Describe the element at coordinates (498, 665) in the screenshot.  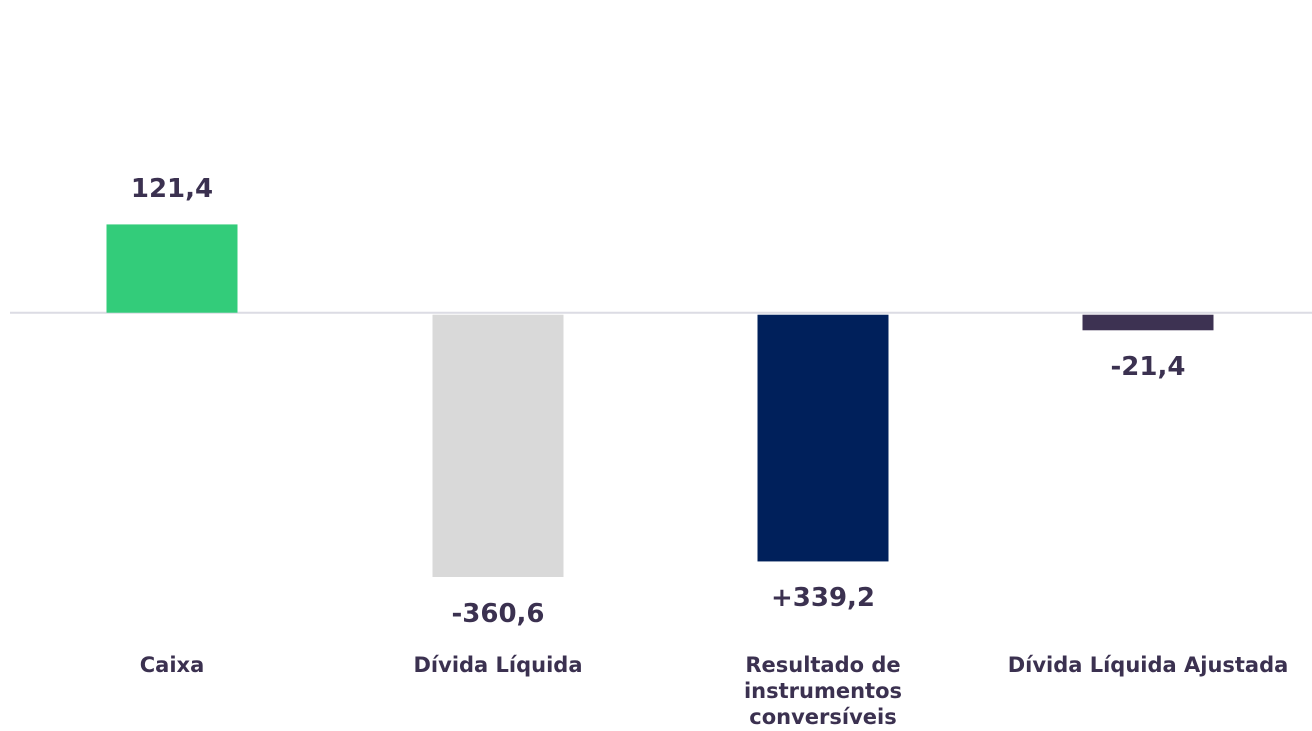
I see `x-tick-label: Dívida Líquida` at that location.